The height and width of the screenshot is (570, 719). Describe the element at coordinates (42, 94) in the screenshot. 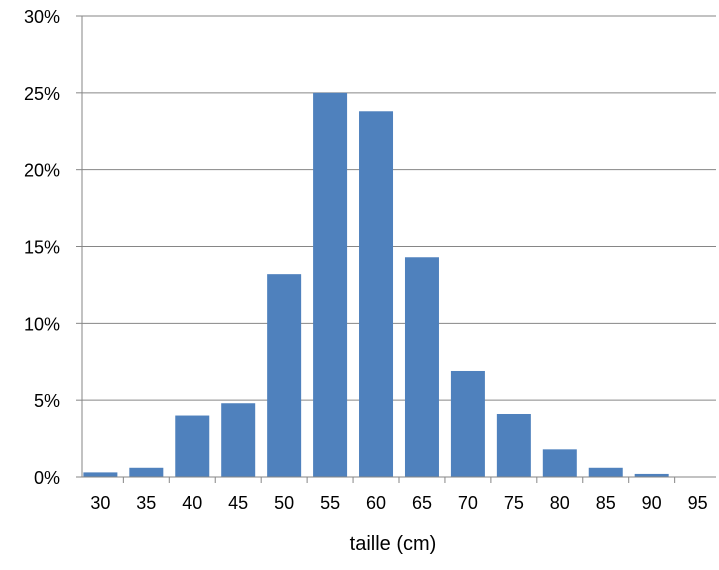

I see `y-tick-label: 25%` at that location.